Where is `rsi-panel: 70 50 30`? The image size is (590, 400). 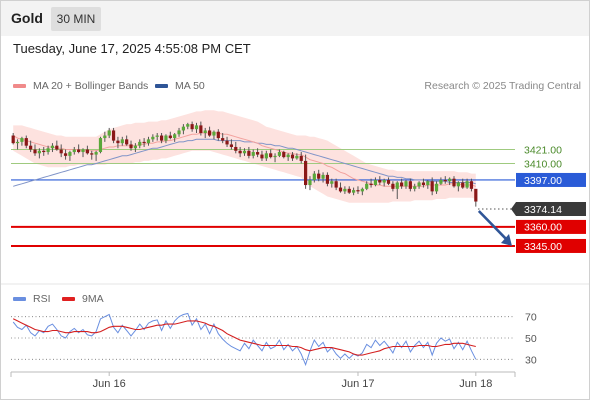
rsi-panel: 70 50 30 is located at coordinates (274, 339).